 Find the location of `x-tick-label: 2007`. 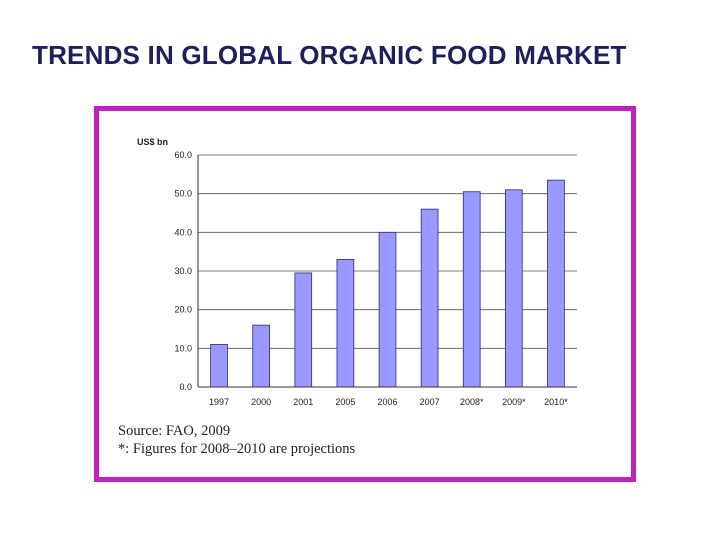

x-tick-label: 2007 is located at coordinates (430, 402).